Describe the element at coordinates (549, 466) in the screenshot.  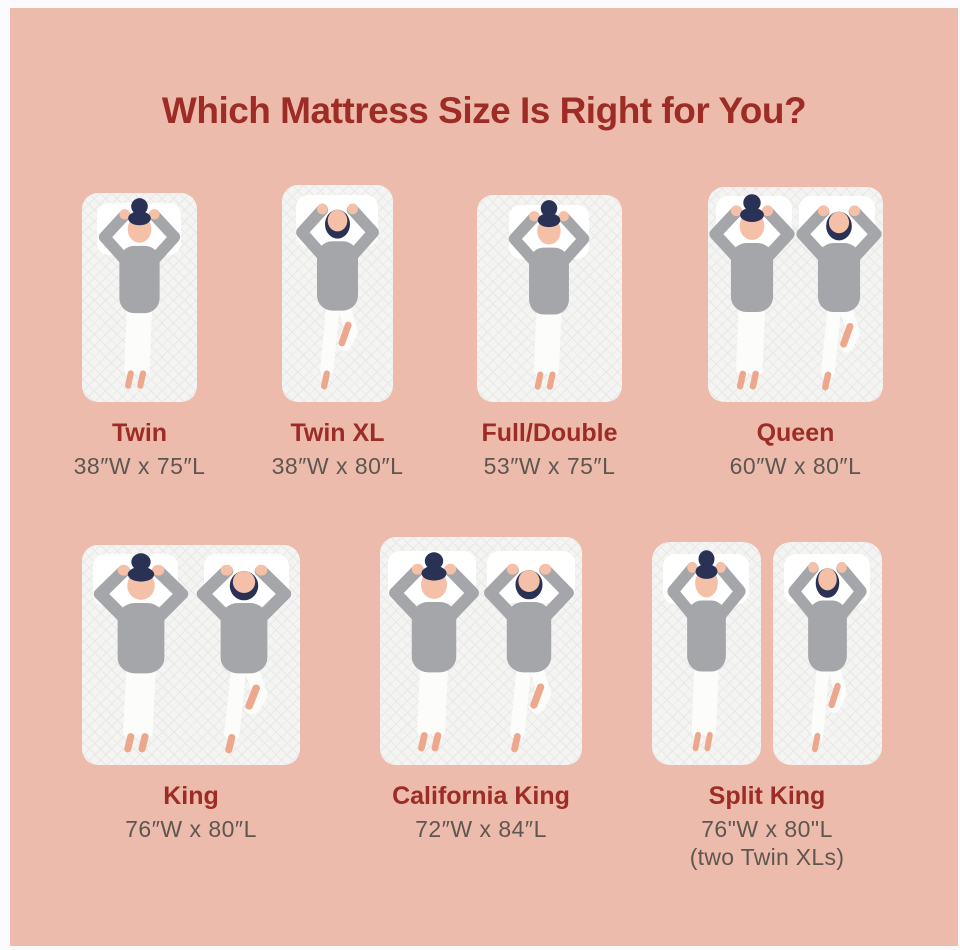
I see `size-dimensions-label: 53″W x 75″L` at that location.